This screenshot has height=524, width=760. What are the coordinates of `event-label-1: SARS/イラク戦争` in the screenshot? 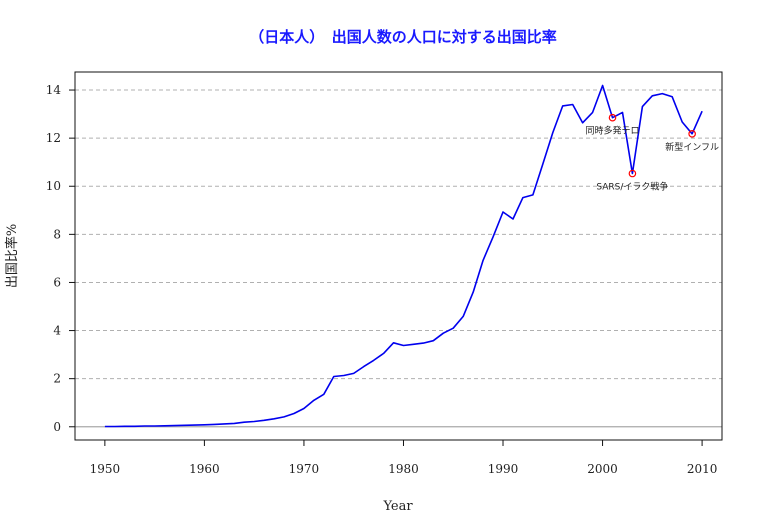 It's located at (632, 187).